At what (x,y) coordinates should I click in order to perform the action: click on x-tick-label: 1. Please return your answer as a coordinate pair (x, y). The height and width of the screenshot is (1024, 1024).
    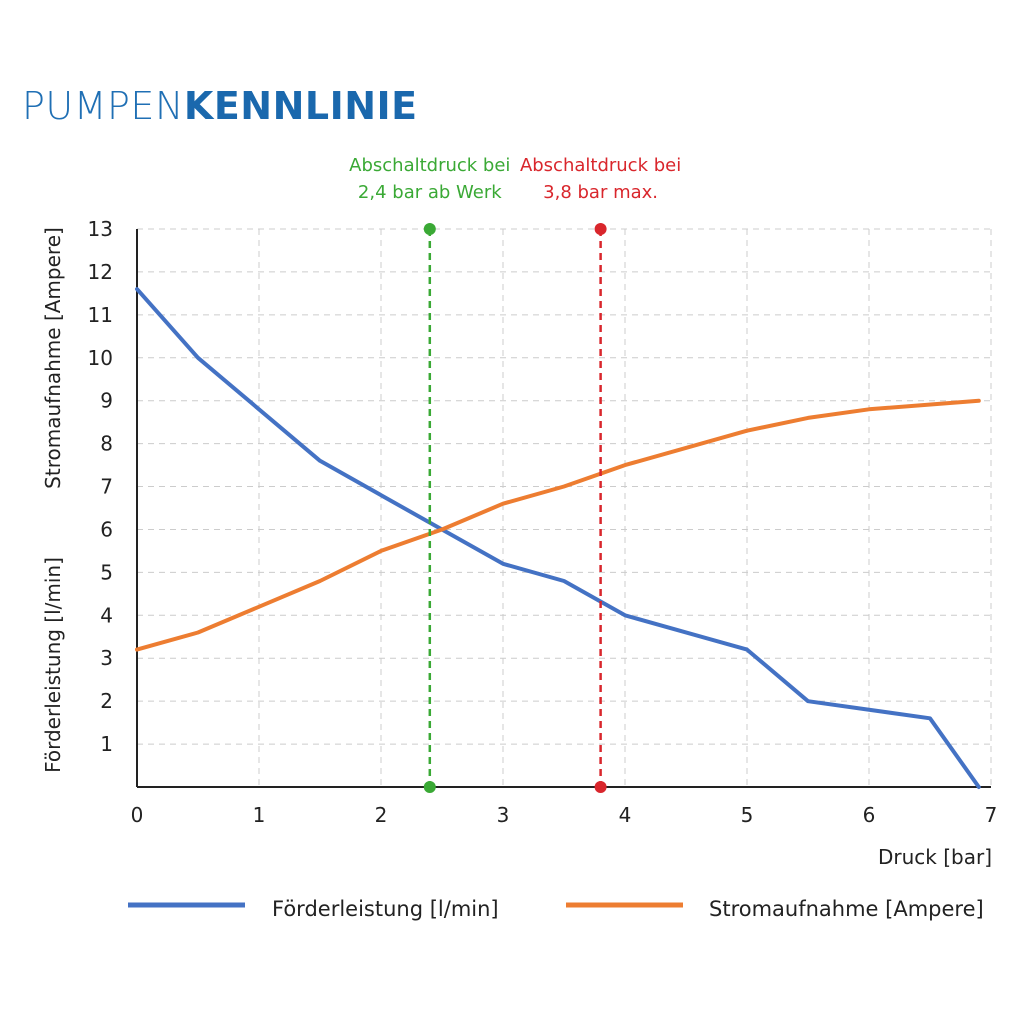
    Looking at the image, I should click on (259, 815).